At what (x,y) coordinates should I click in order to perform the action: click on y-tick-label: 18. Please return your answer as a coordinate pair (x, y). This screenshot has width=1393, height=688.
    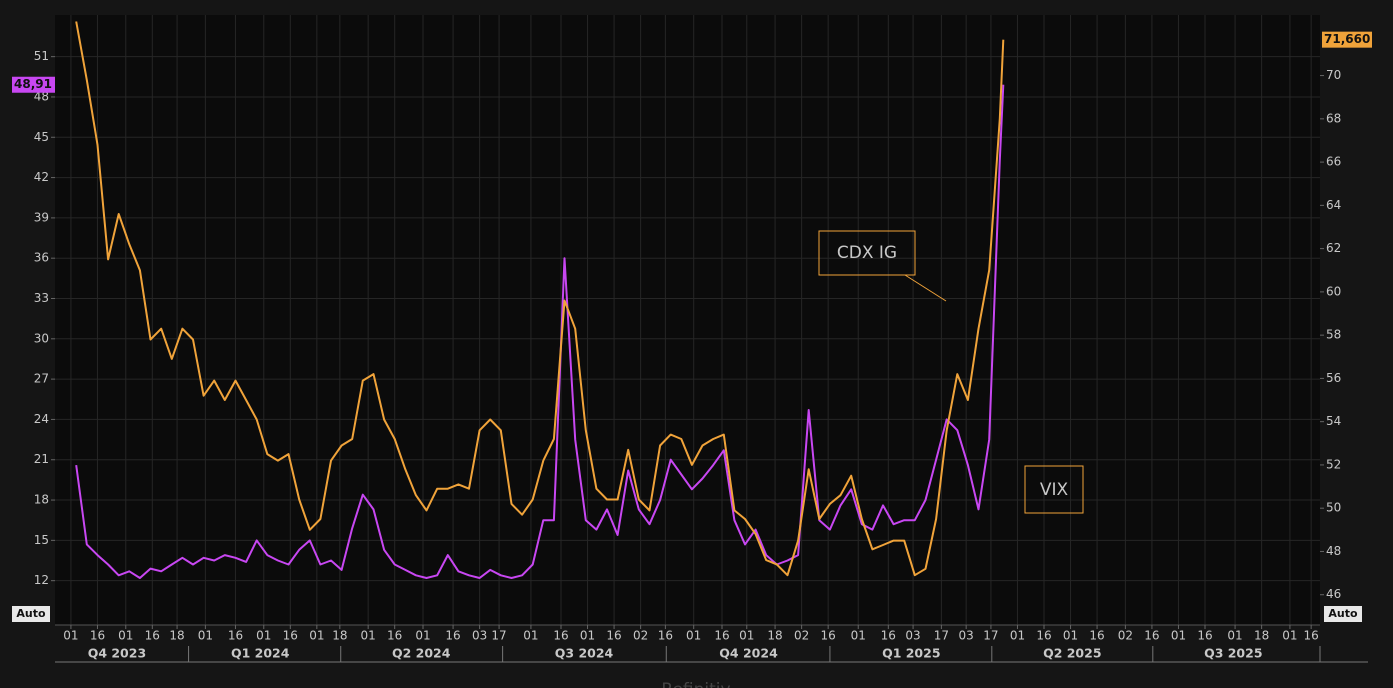
    Looking at the image, I should click on (41, 500).